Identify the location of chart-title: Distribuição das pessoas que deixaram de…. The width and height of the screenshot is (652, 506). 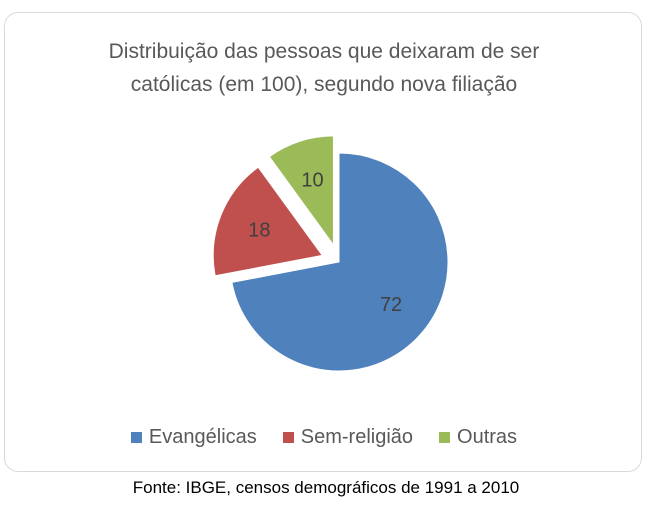
(324, 68).